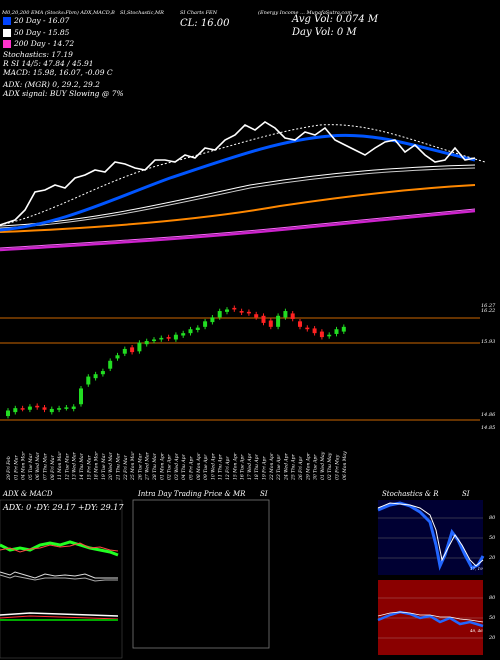  Describe the element at coordinates (60, 465) in the screenshot. I see `date-tick-label: 11 Mon Mar` at that location.